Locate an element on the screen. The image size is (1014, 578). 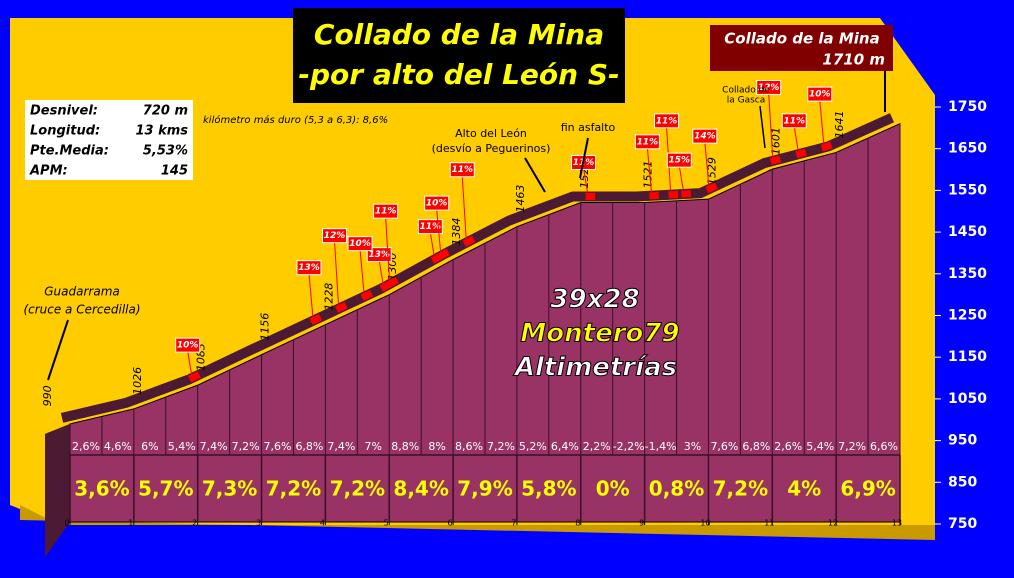
half-km-grade: 5,4% is located at coordinates (820, 446).